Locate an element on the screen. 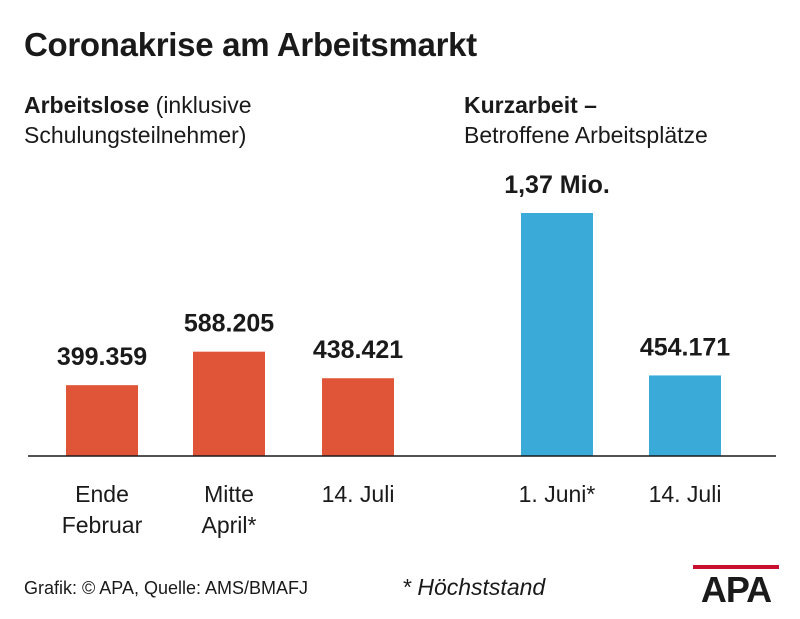  logo-bar is located at coordinates (736, 567).